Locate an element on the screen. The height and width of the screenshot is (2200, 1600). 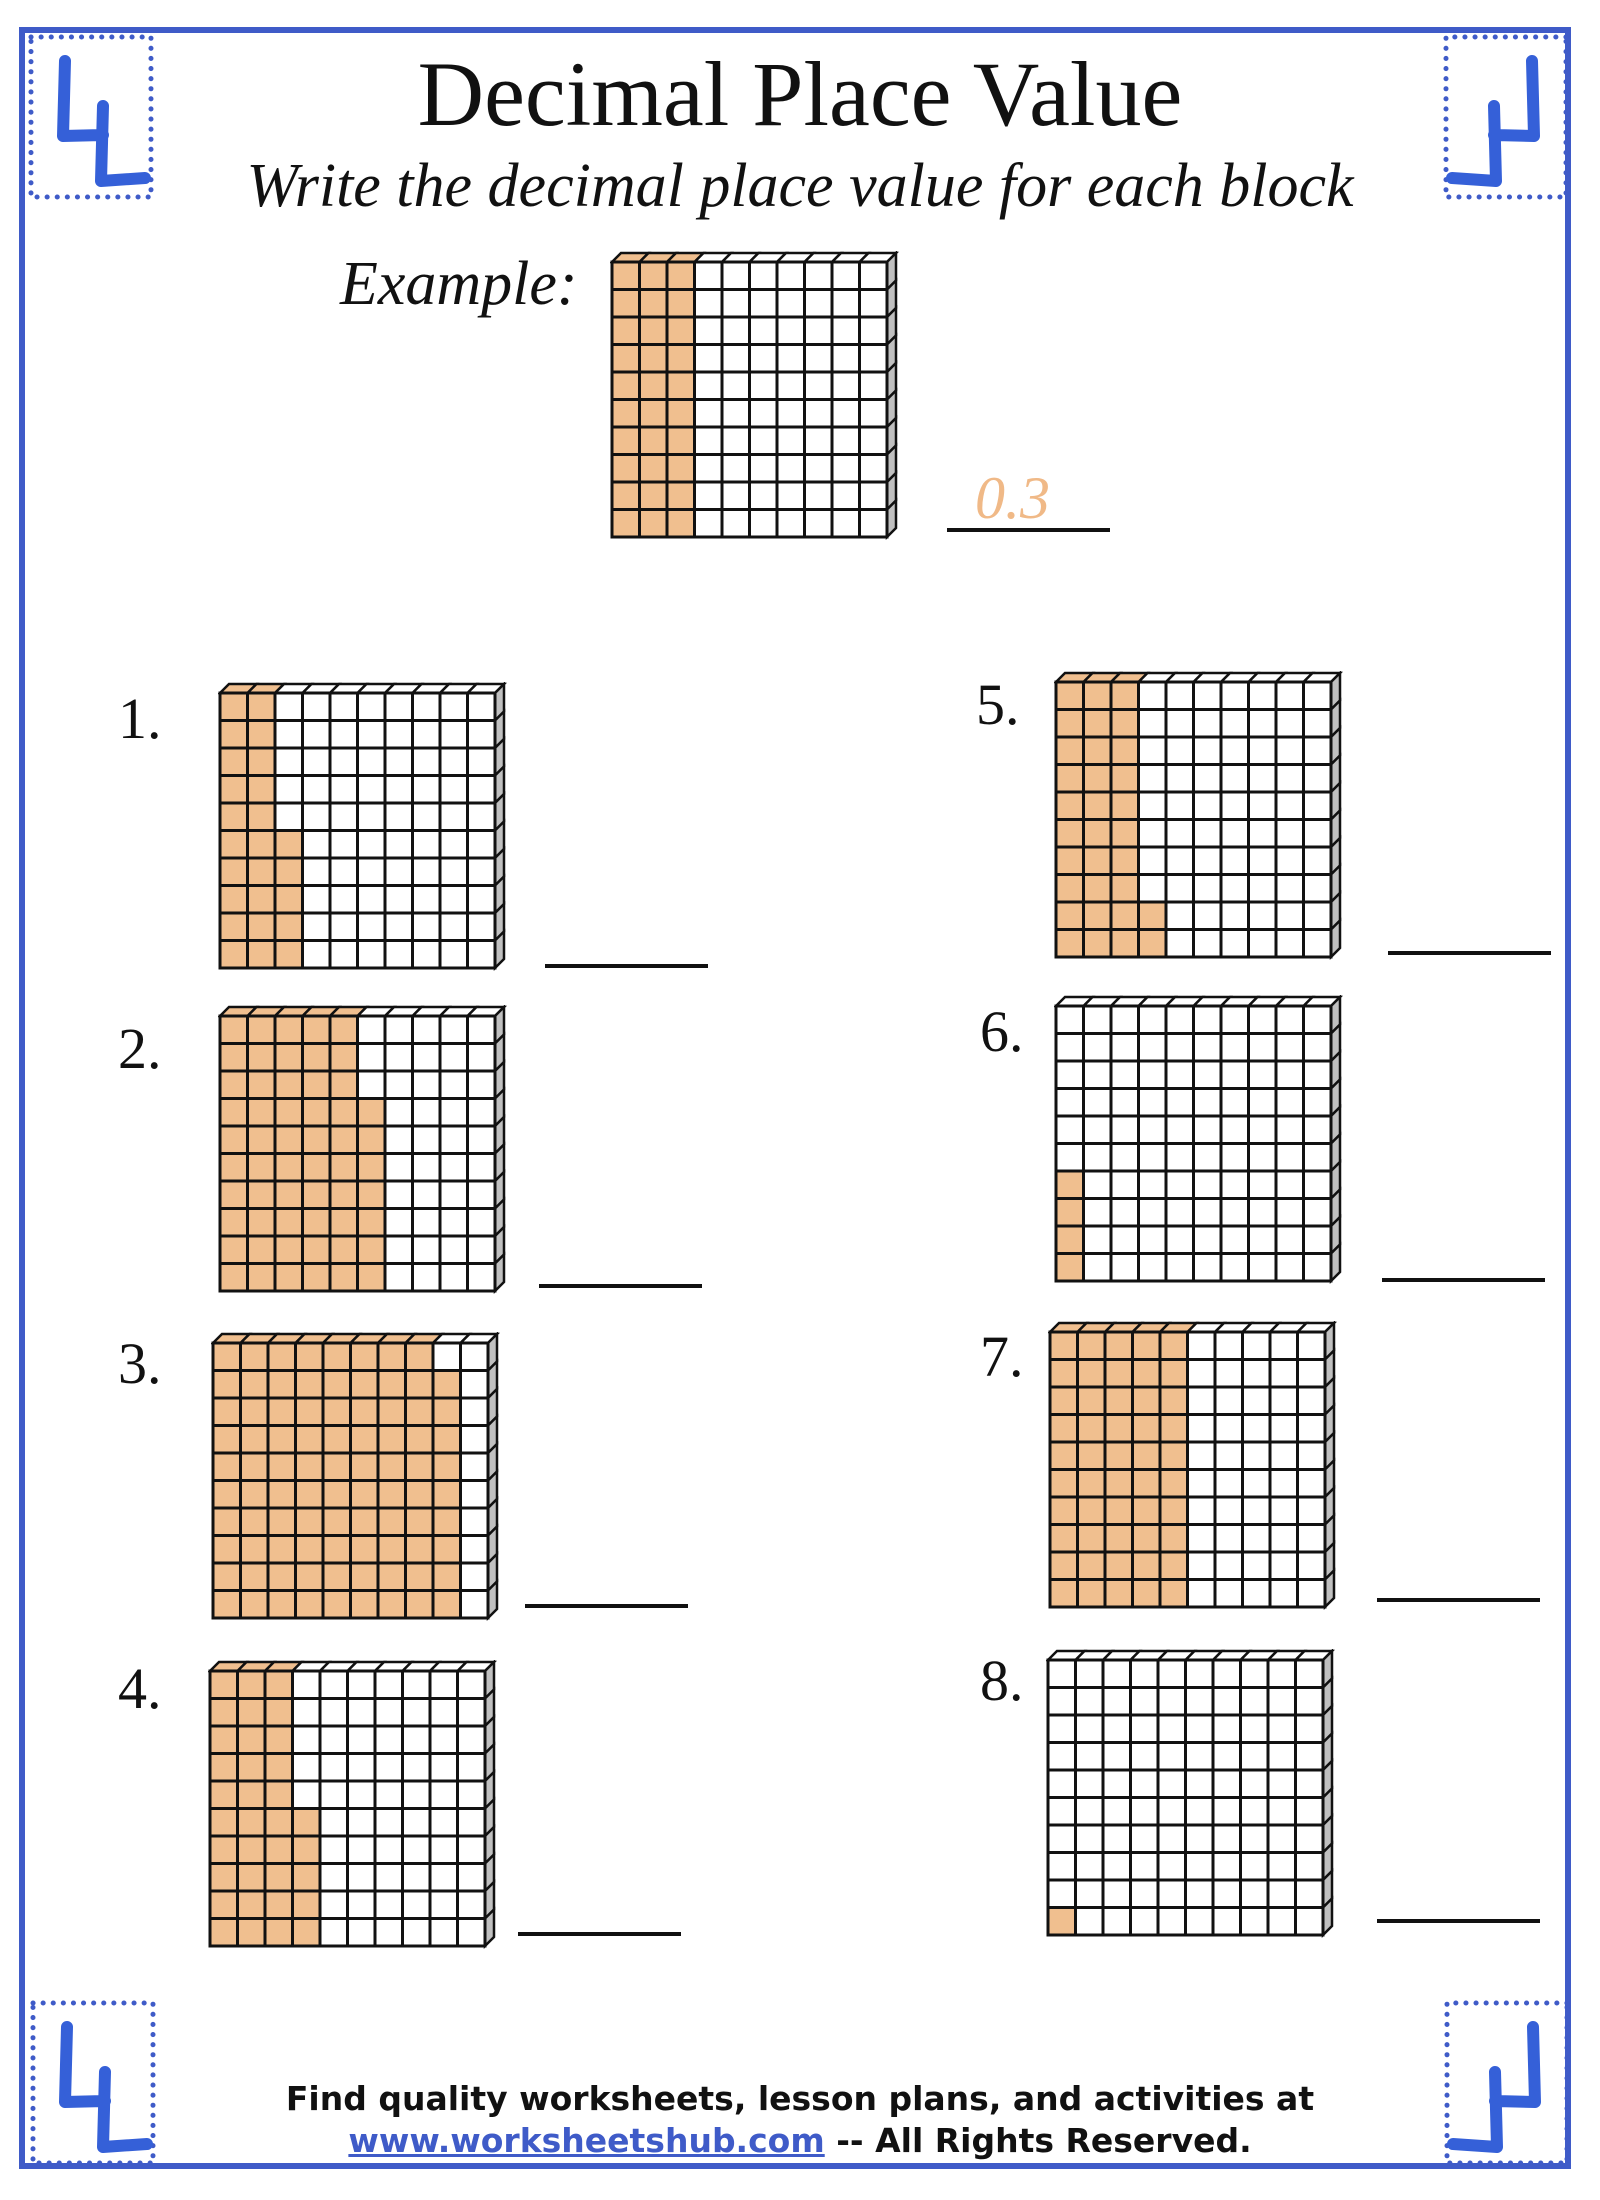
problem-number: 2. is located at coordinates (140, 1048).